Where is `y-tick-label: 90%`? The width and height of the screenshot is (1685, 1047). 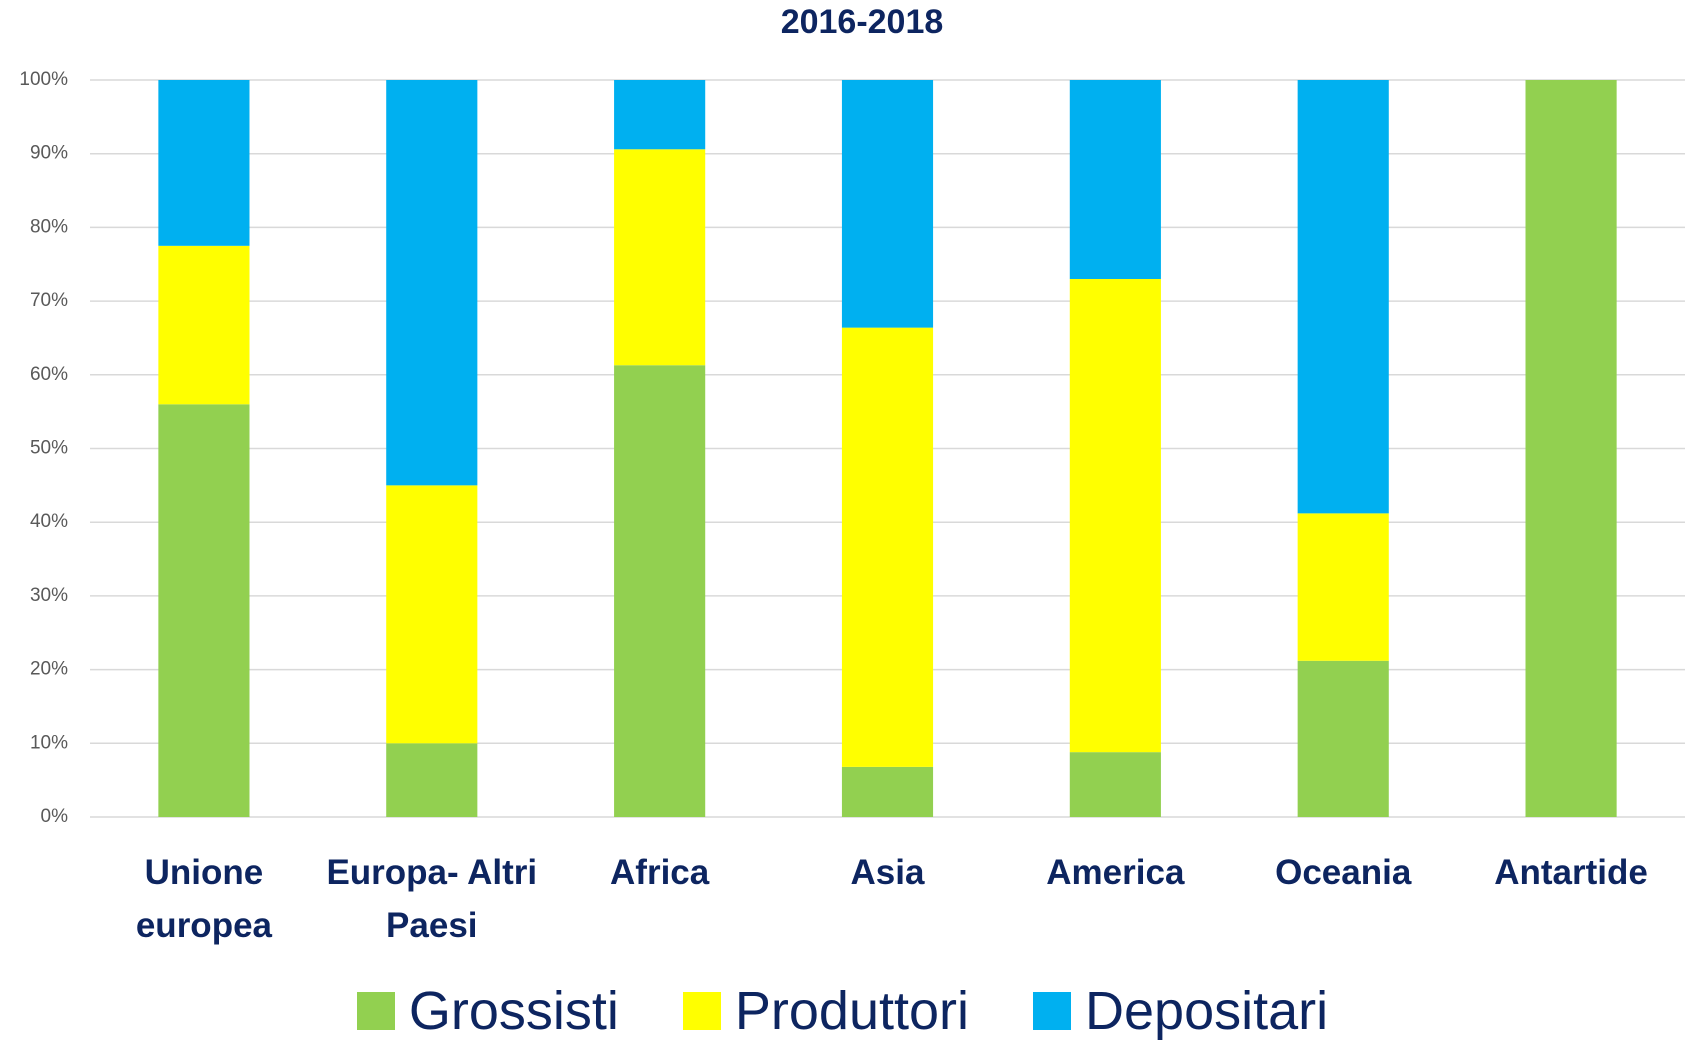
y-tick-label: 90% is located at coordinates (49, 153).